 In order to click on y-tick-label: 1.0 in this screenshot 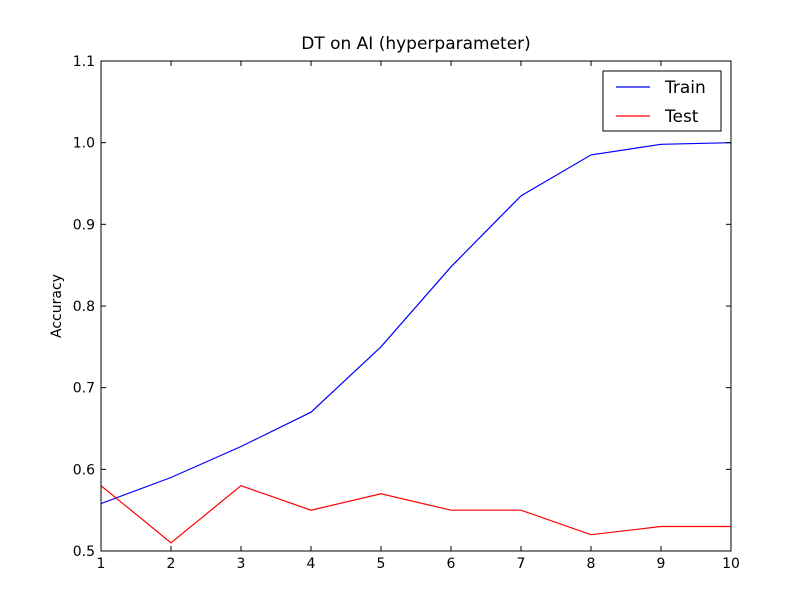, I will do `click(84, 144)`.